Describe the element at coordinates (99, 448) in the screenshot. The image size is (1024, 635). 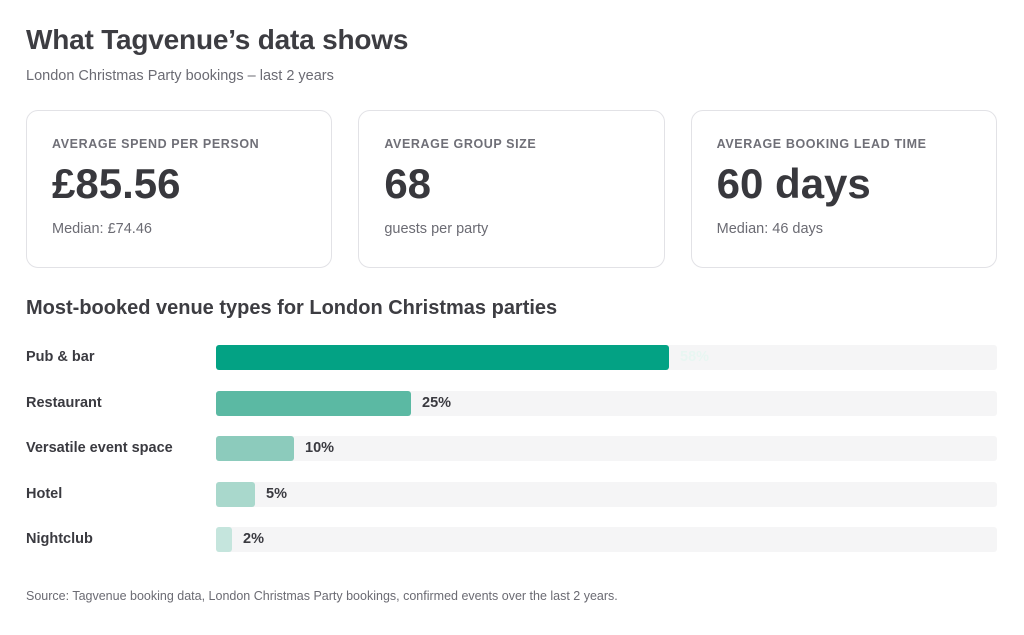
I see `bar-category-label: Versatile event space` at that location.